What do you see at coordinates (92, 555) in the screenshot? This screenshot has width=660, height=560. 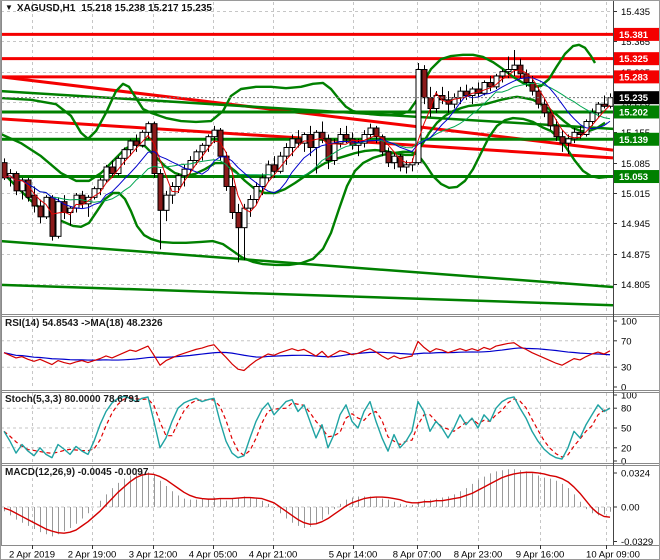 I see `svg-text: 2 Apr 19:00` at bounding box center [92, 555].